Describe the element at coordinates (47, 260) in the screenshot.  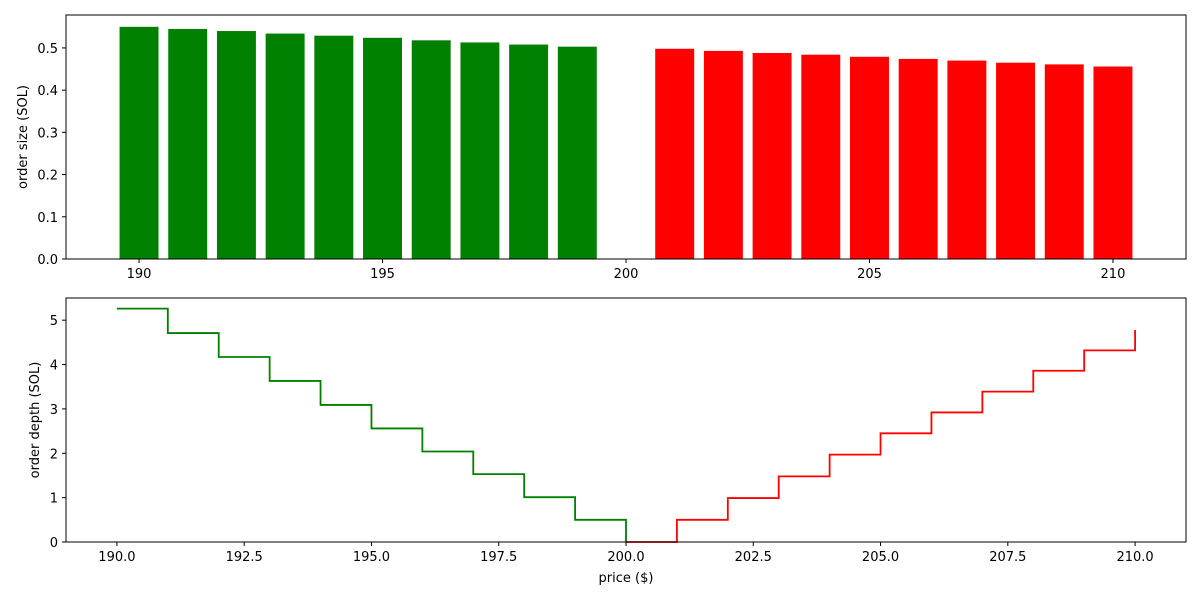
I see `y-tick-label: 0.0` at that location.